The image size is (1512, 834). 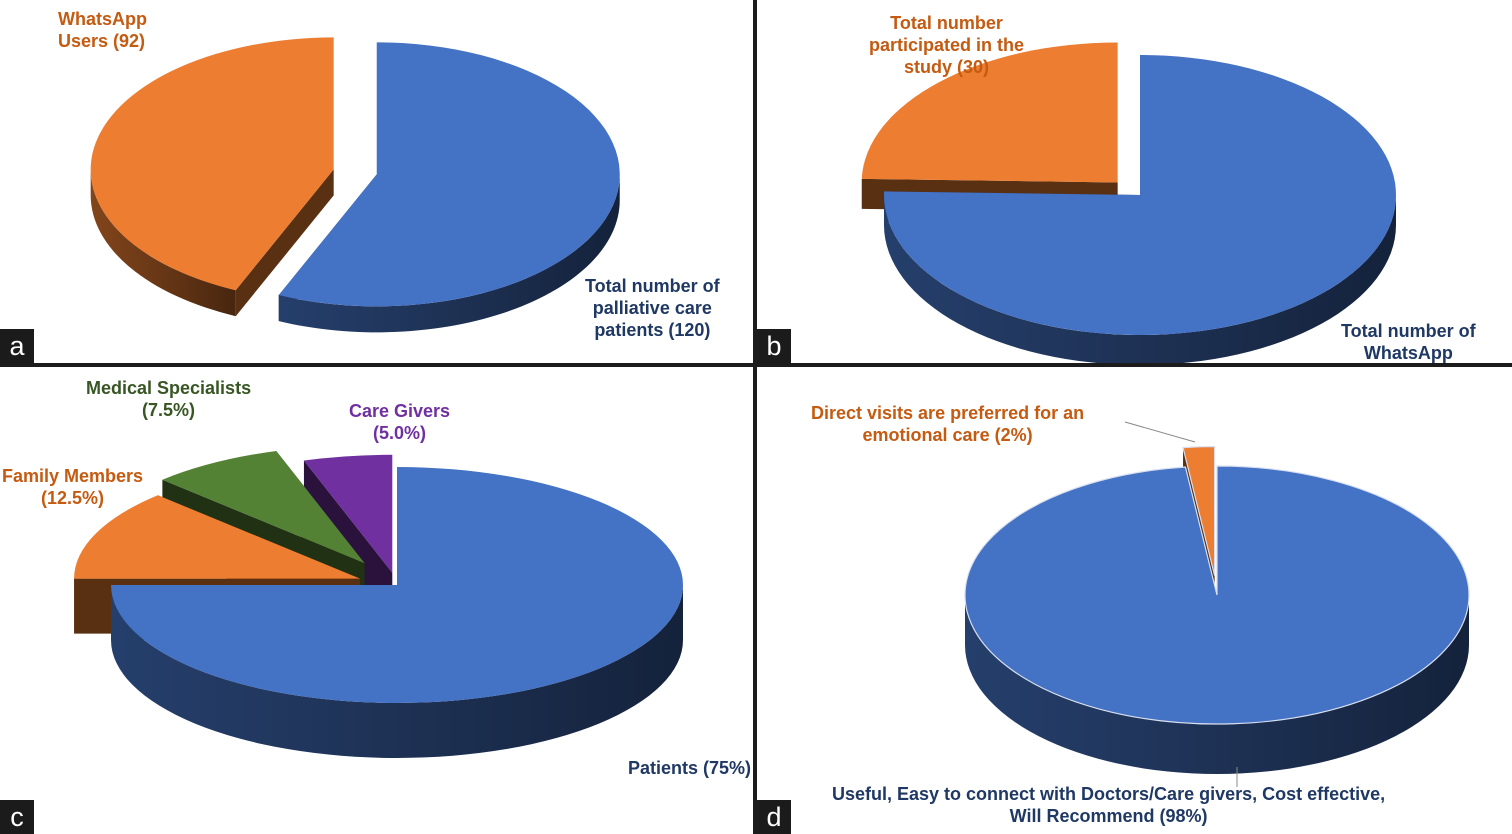 I want to click on panel-divider-vertical, so click(x=755, y=417).